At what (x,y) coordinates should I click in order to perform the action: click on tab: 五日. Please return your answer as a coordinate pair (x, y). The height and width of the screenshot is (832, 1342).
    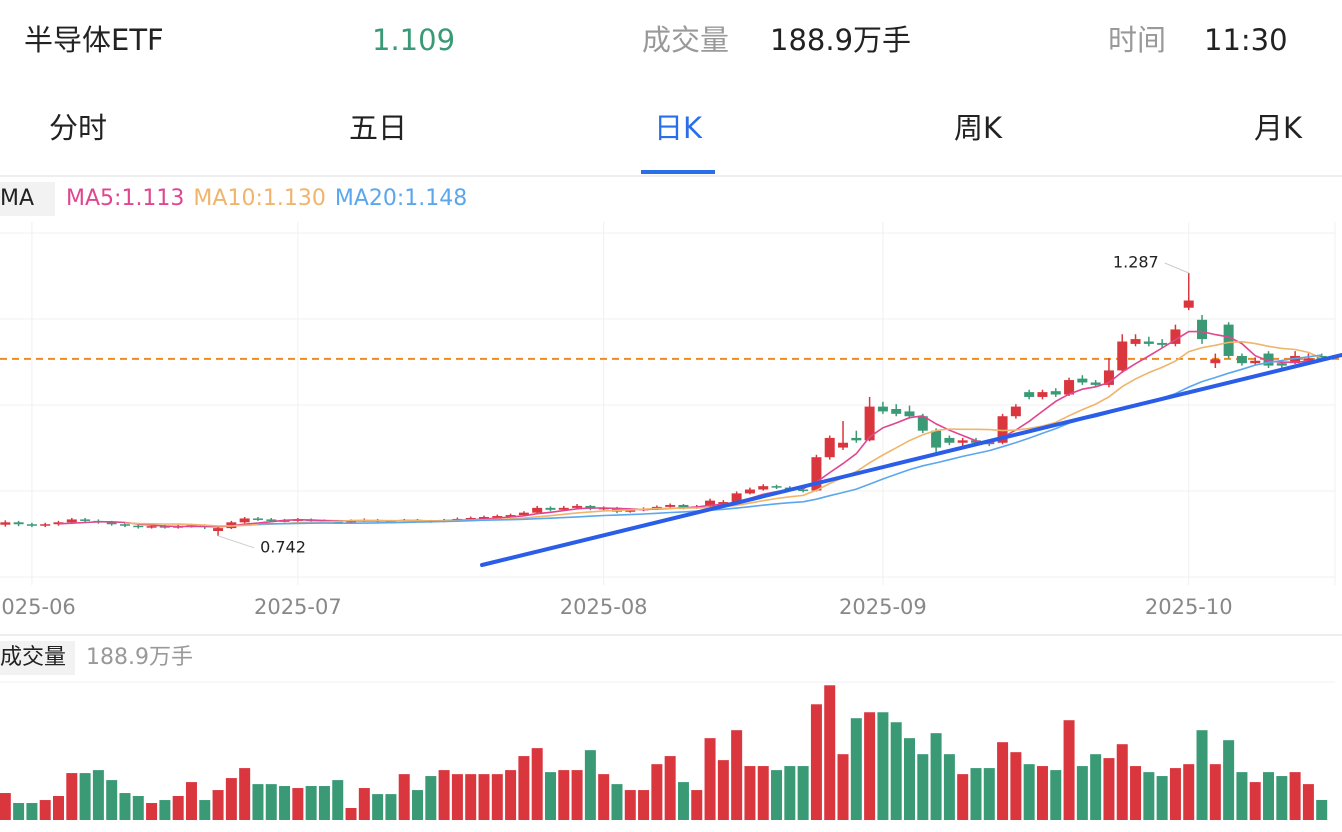
    Looking at the image, I should click on (378, 128).